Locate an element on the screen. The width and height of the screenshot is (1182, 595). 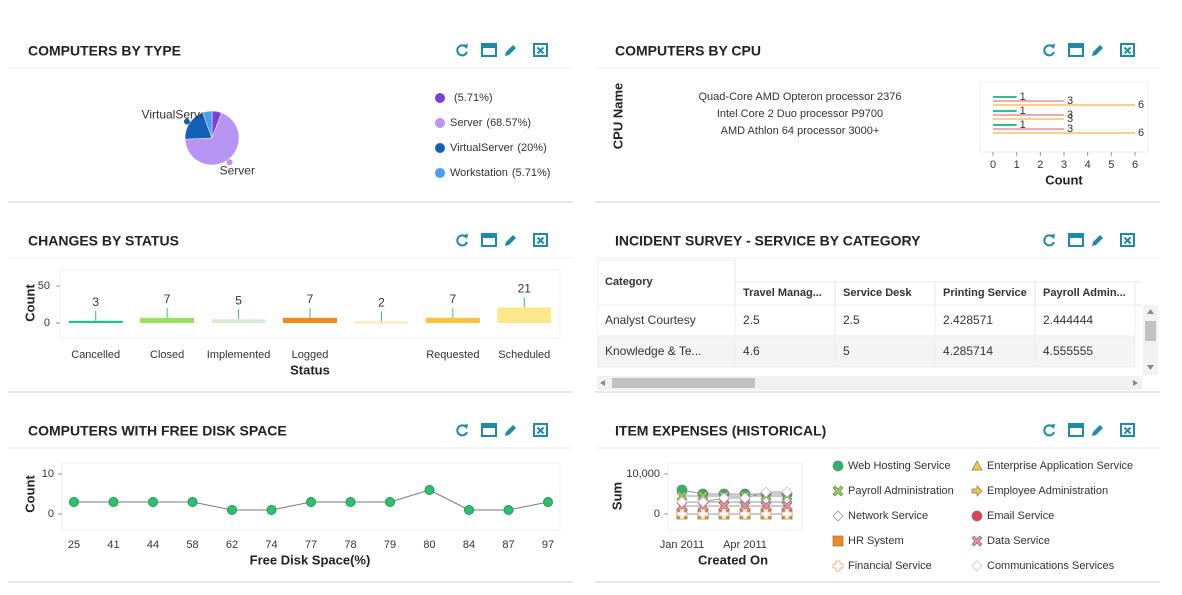
legend-value: (68.57%) is located at coordinates (508, 123).